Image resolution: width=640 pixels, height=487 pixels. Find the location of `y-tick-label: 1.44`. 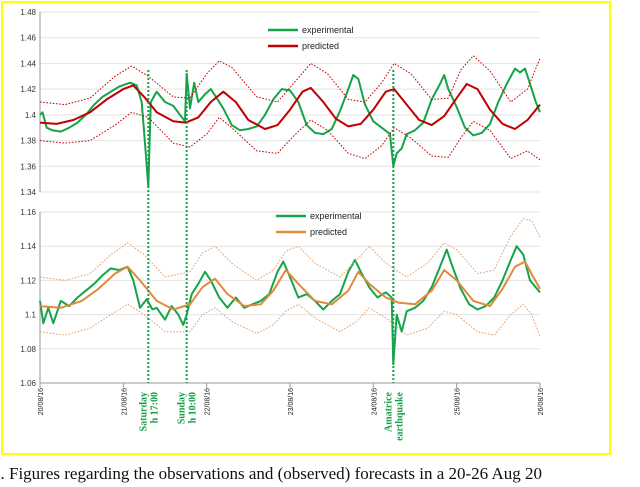

y-tick-label: 1.44 is located at coordinates (28, 63).